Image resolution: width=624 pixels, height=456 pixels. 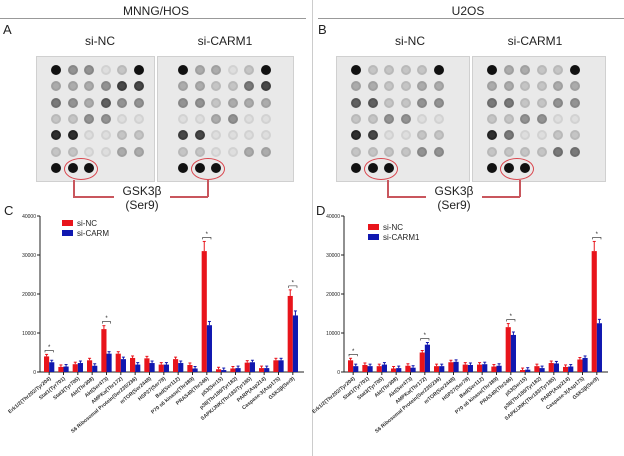 What do you see at coordinates (225, 119) in the screenshot?
I see `array-blot-a-si-carm1` at bounding box center [225, 119].